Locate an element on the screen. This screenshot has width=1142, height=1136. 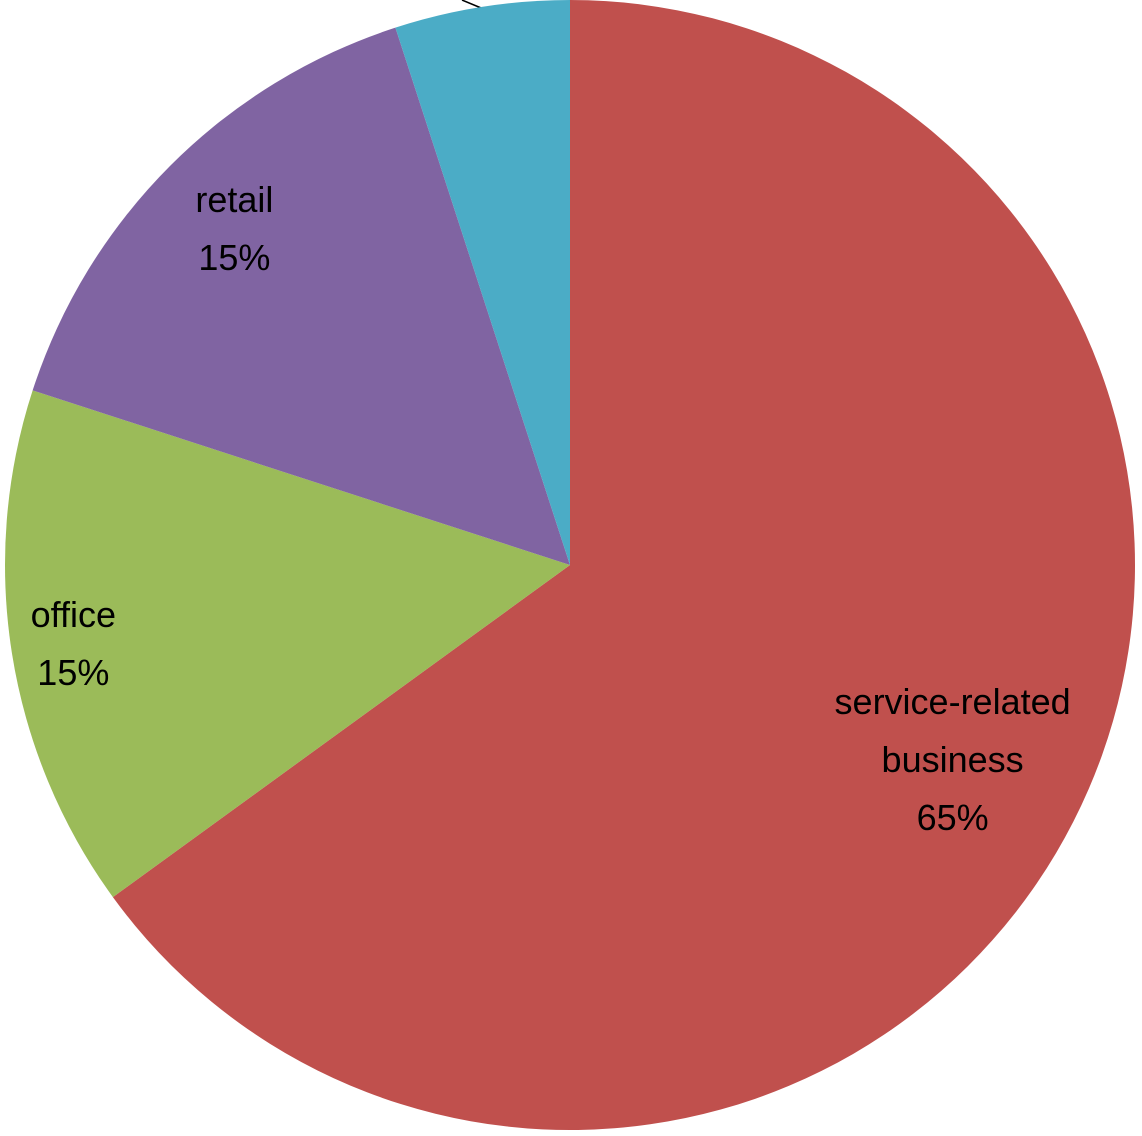
slice-label: service-related business 65% is located at coordinates (953, 760).